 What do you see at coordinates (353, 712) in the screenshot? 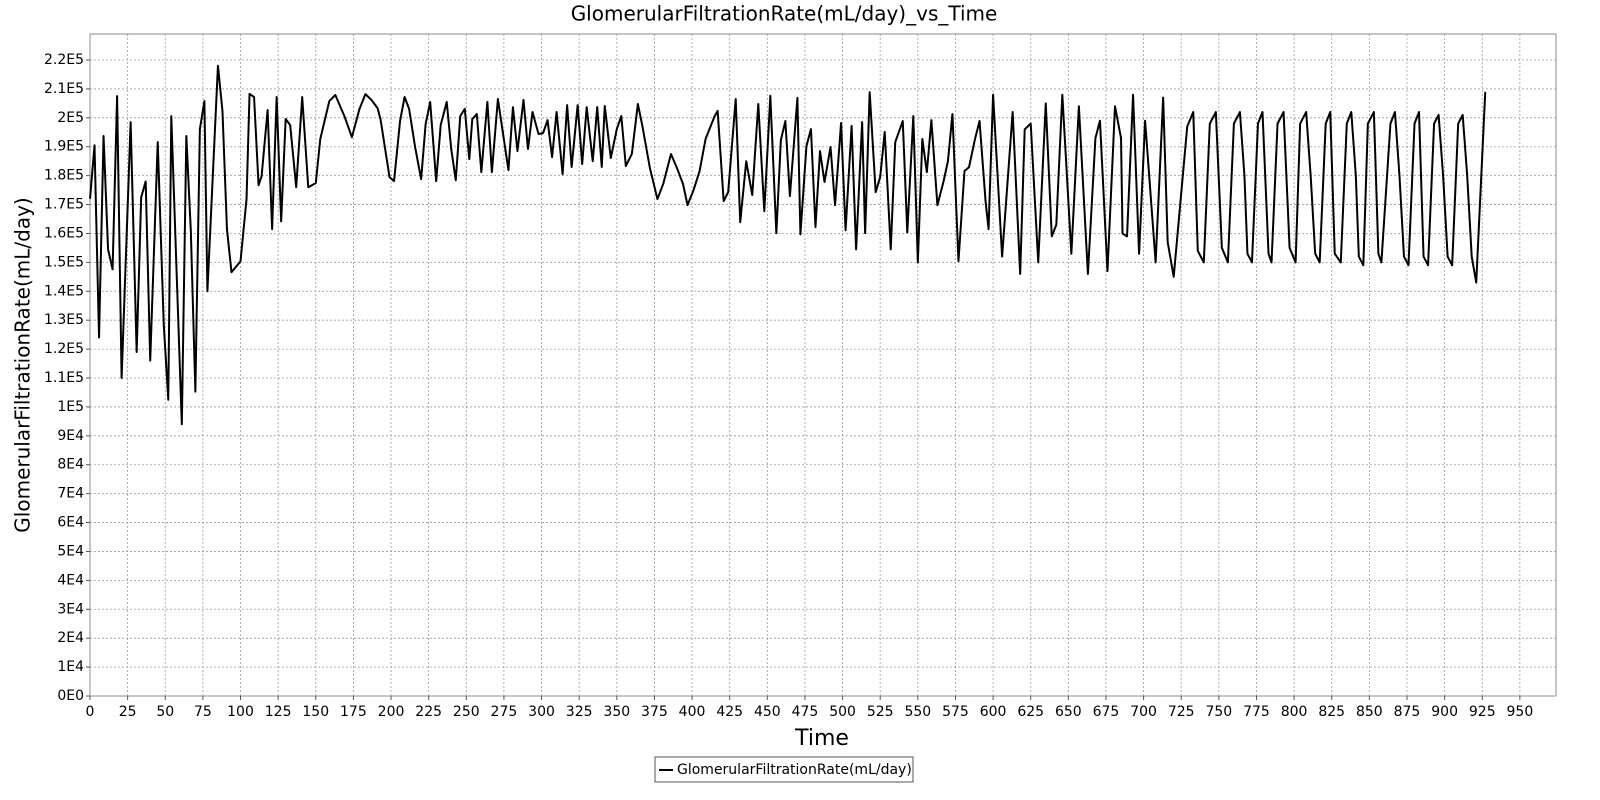
I see `x-tick-label: 175` at bounding box center [353, 712].